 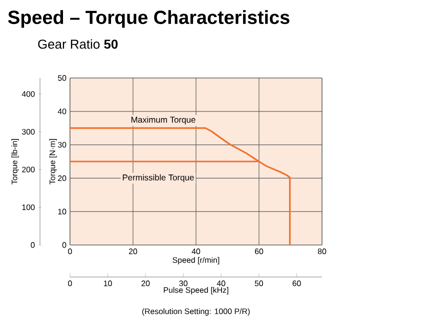 What do you see at coordinates (163, 120) in the screenshot?
I see `annotation: Maximum Torque` at bounding box center [163, 120].